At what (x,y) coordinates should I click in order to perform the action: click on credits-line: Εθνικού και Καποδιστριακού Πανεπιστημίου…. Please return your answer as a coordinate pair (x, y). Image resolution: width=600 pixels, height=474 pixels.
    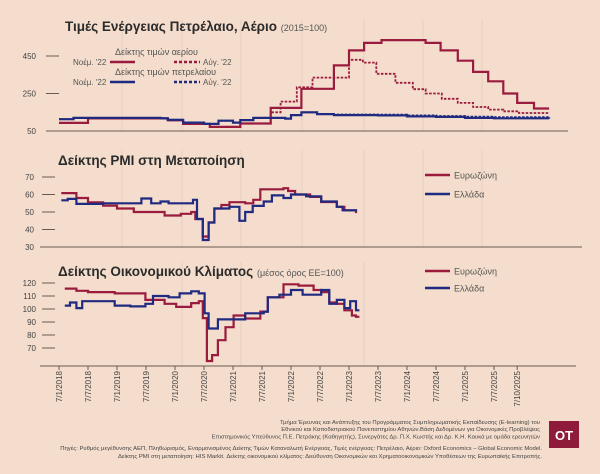
    Looking at the image, I should click on (410, 429).